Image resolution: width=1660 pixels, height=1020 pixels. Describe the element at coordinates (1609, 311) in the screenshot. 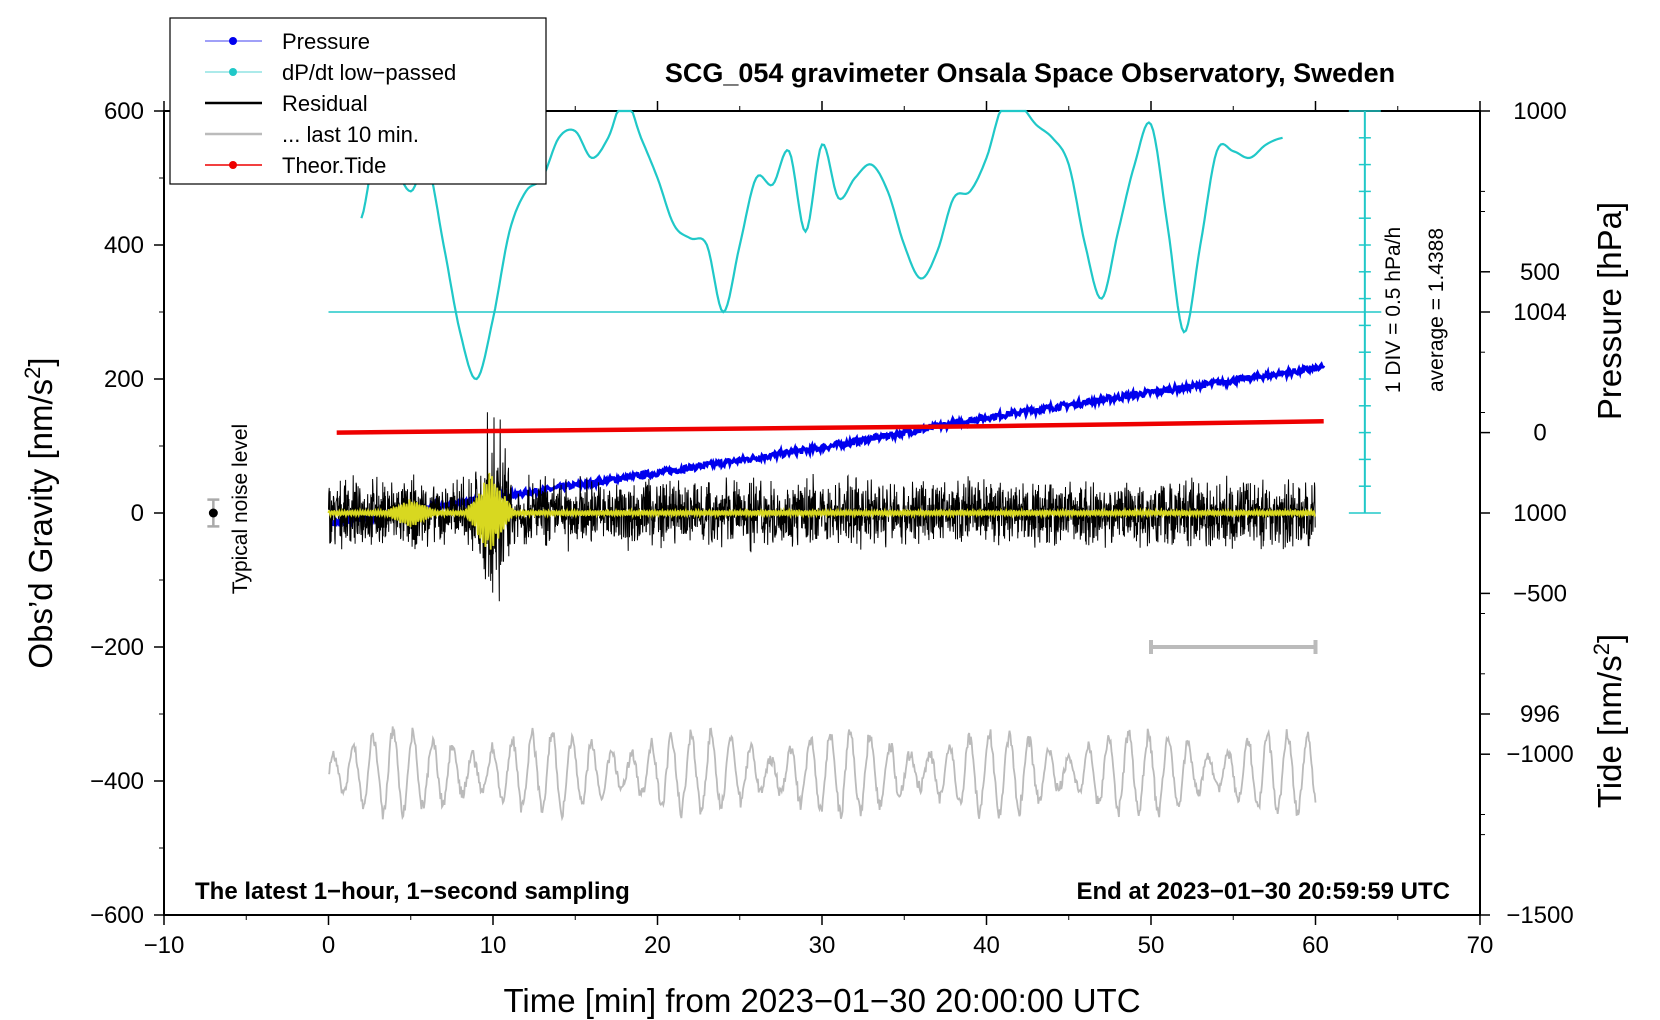

I see `y-axis-title-pressure: Pressure [hPa]` at that location.